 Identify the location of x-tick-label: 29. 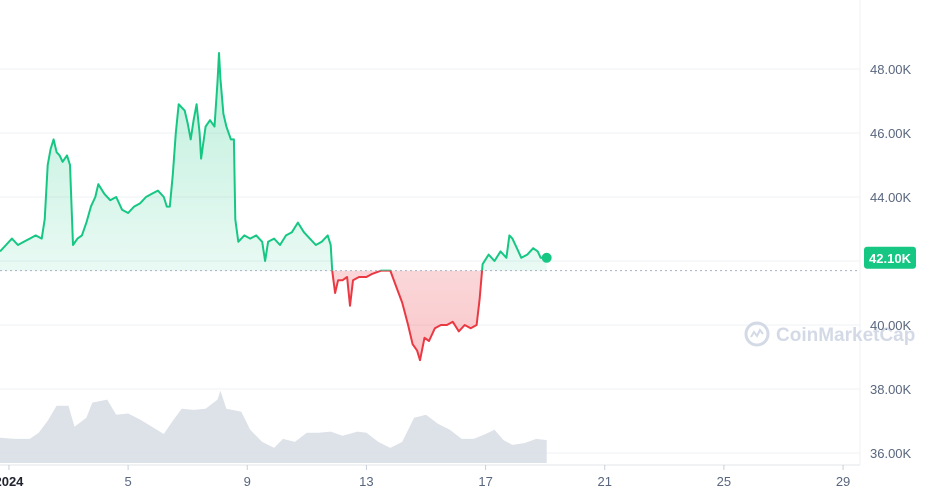
(843, 481).